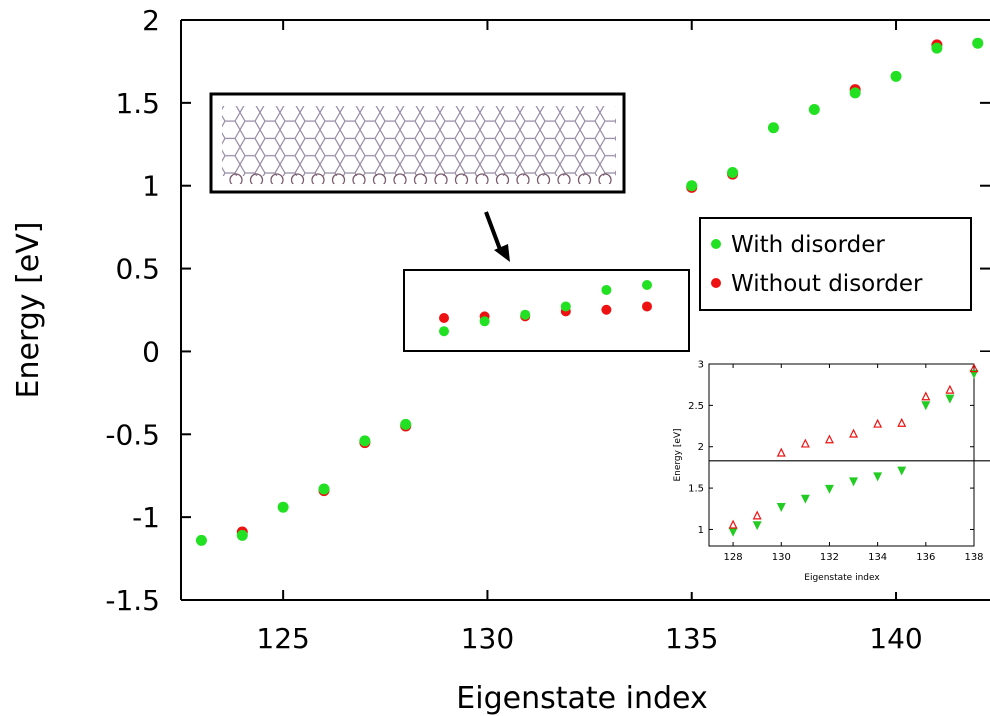 The image size is (990, 716). I want to click on lattice-structure-image, so click(417, 143).